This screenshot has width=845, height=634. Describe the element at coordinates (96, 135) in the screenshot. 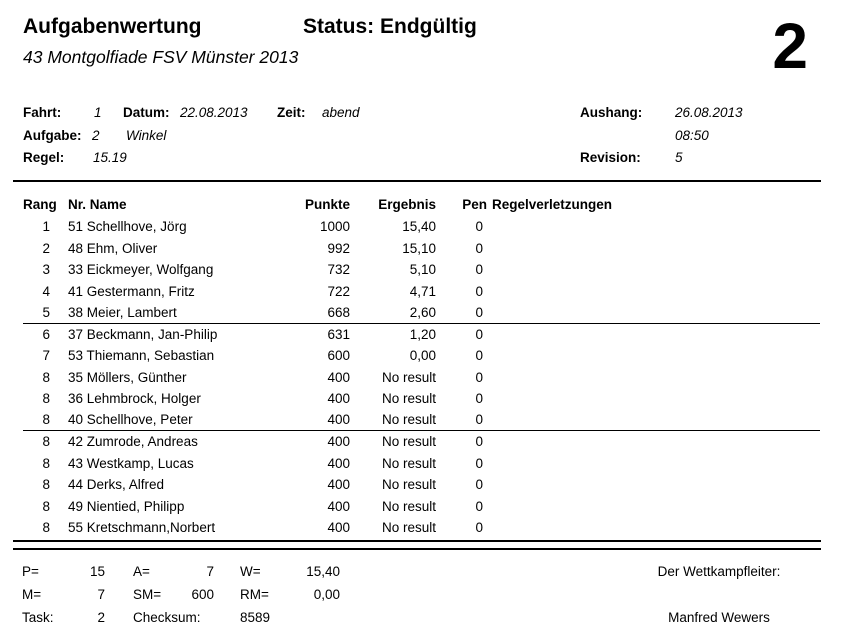

I see `aufgabe-value: 2` at that location.